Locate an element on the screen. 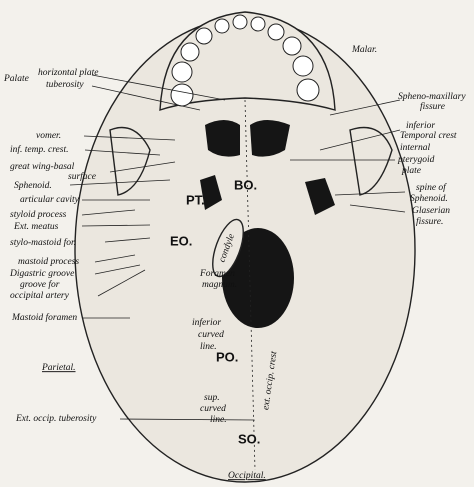 The image size is (474, 487). label: inf. temp. crest. is located at coordinates (39, 149).